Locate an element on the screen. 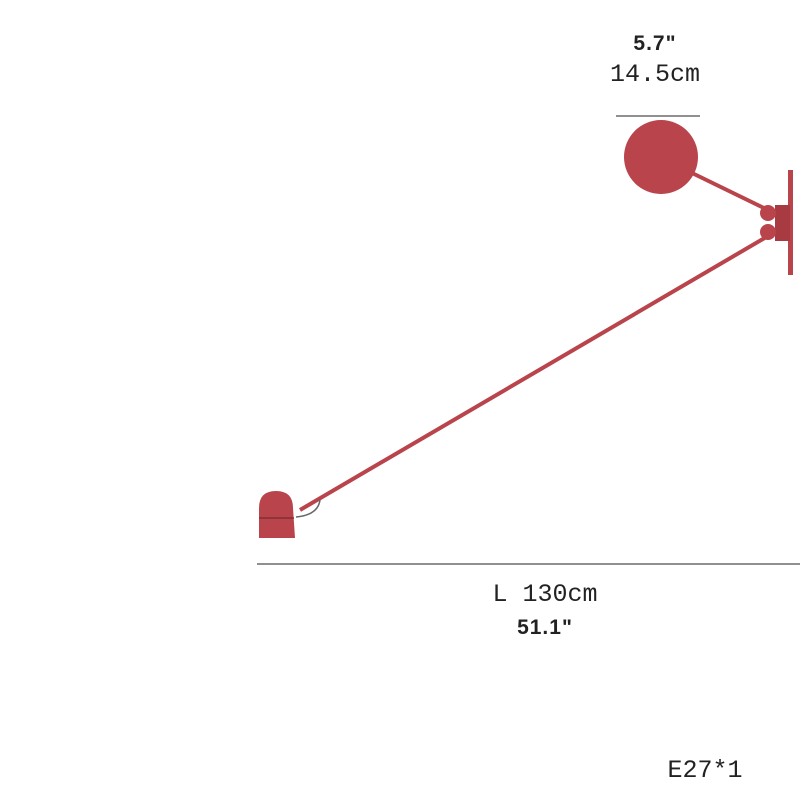  length-cm: L 130cm is located at coordinates (545, 594).